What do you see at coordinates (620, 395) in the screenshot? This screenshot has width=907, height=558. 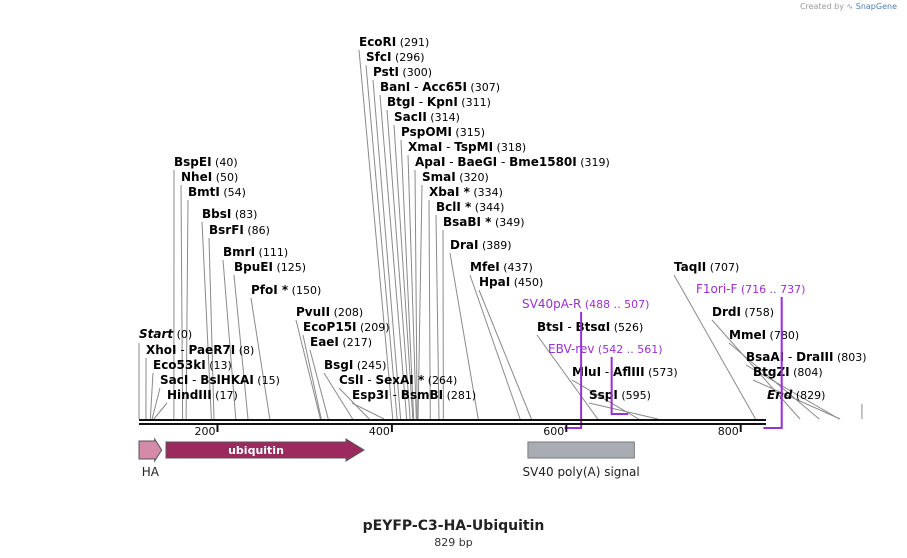 I see `enzyme-label-sspi: SspI (595)` at bounding box center [620, 395].